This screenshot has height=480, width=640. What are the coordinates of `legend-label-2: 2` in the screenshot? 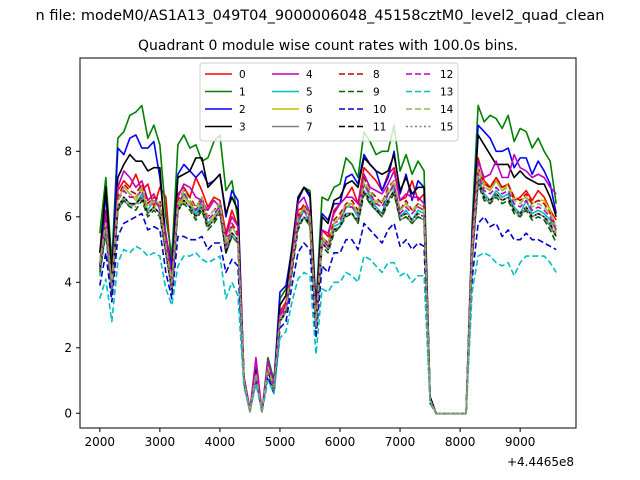 It's located at (242, 110).